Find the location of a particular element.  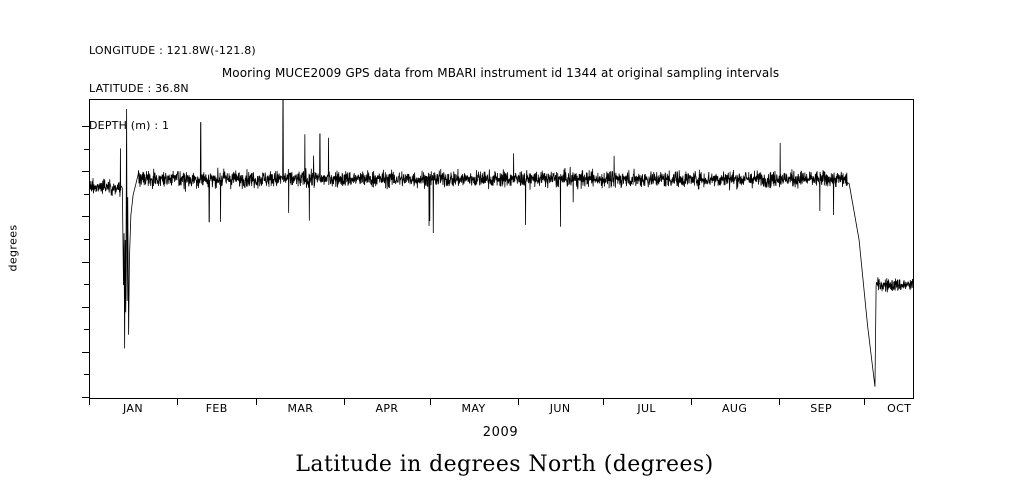

x-tick-label: OCT is located at coordinates (899, 408).